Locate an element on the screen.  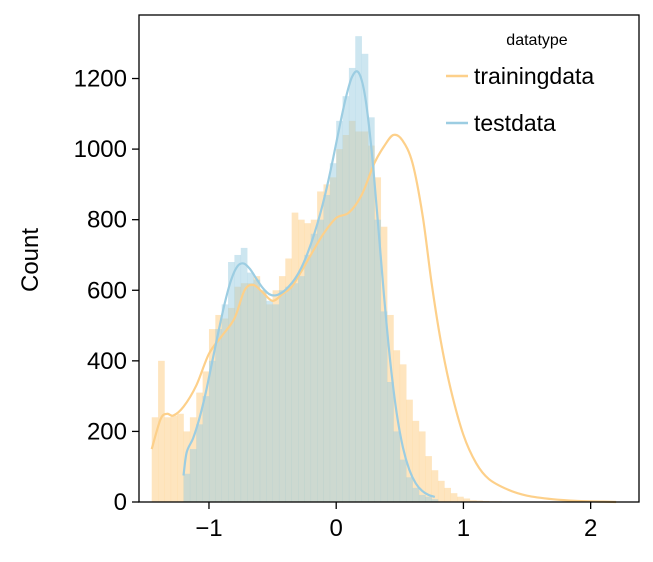
legend-label-trainingdata: trainingdata is located at coordinates (534, 76).